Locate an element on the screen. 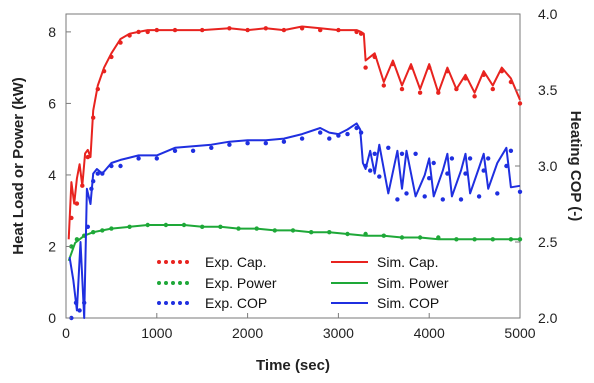 The image size is (594, 383). y2-tick-label: 2.0 is located at coordinates (548, 318).